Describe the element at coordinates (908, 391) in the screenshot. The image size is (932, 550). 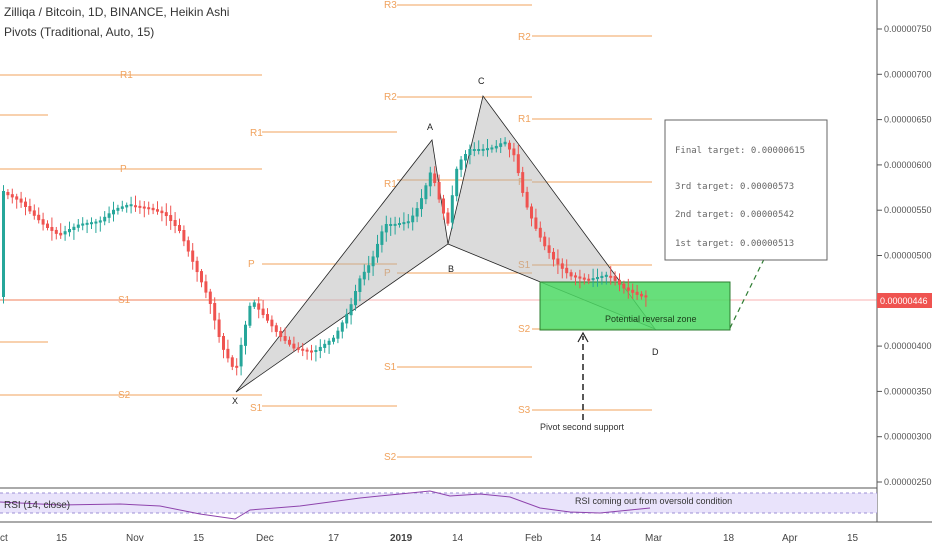
I see `price-tick-label: 0.00000350` at that location.